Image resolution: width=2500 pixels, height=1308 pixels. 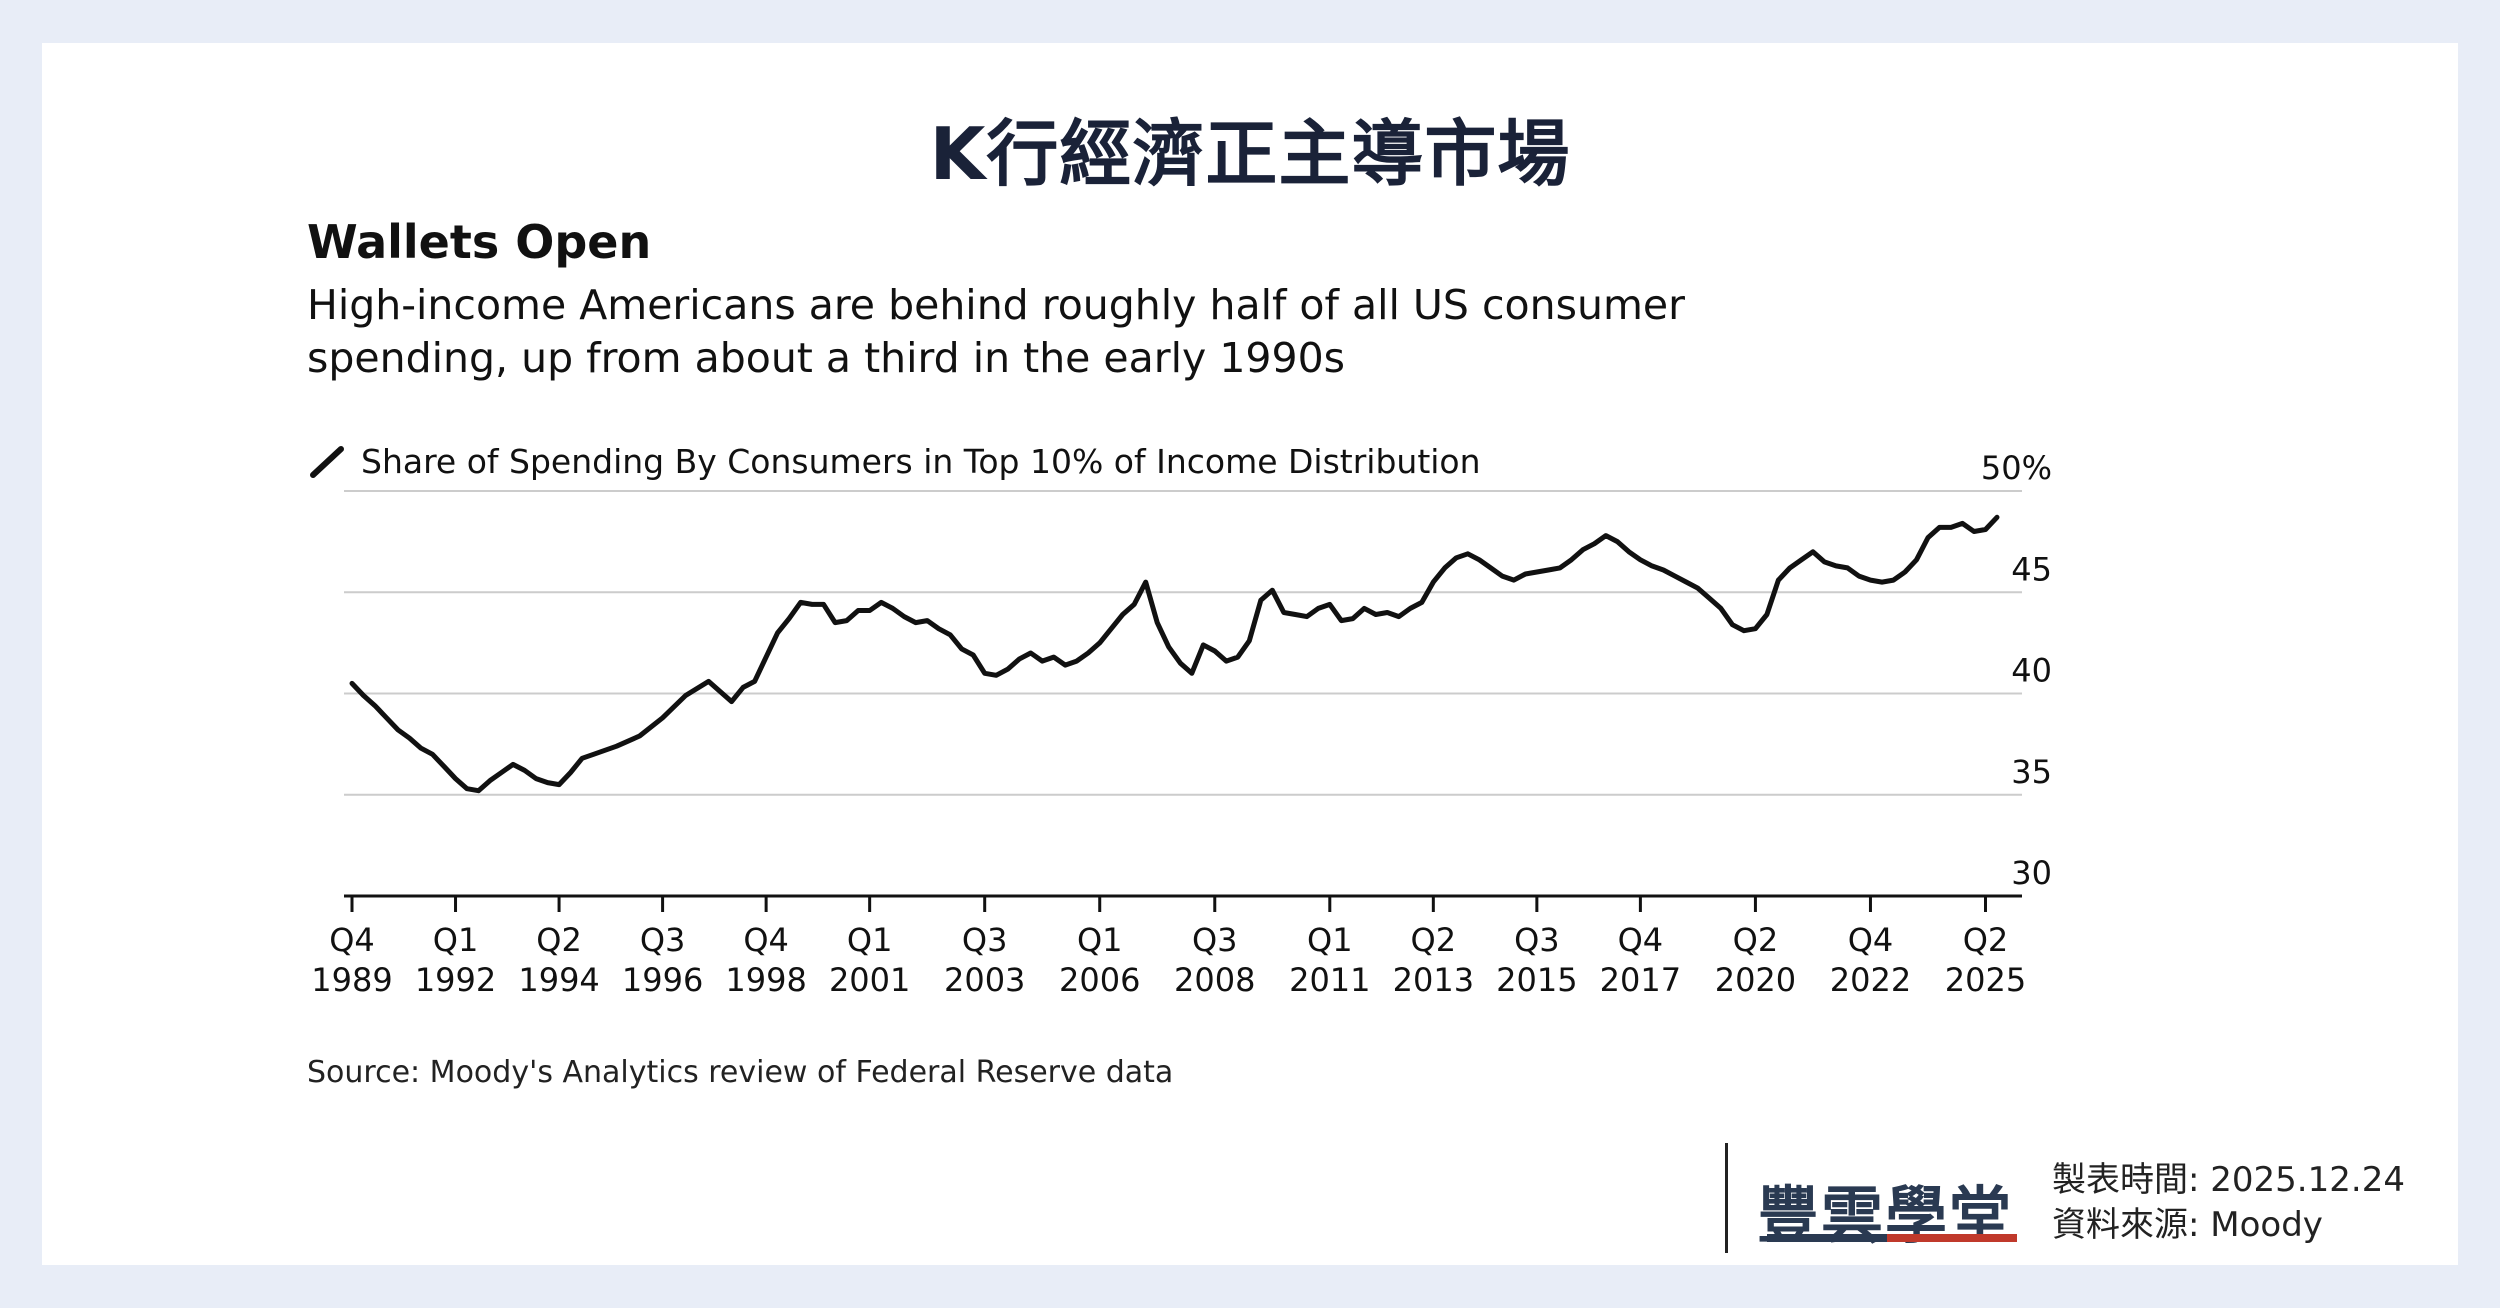 I want to click on meta-source-value: Moody, so click(x=2266, y=1225).